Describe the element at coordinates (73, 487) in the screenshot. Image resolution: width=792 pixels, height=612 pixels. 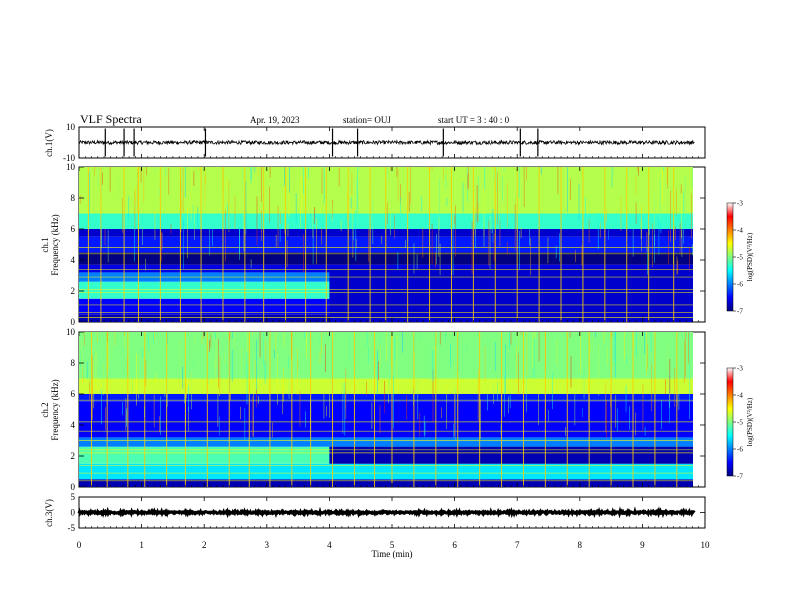
I see `ch2-spectrogram-ytick-label: 0` at that location.